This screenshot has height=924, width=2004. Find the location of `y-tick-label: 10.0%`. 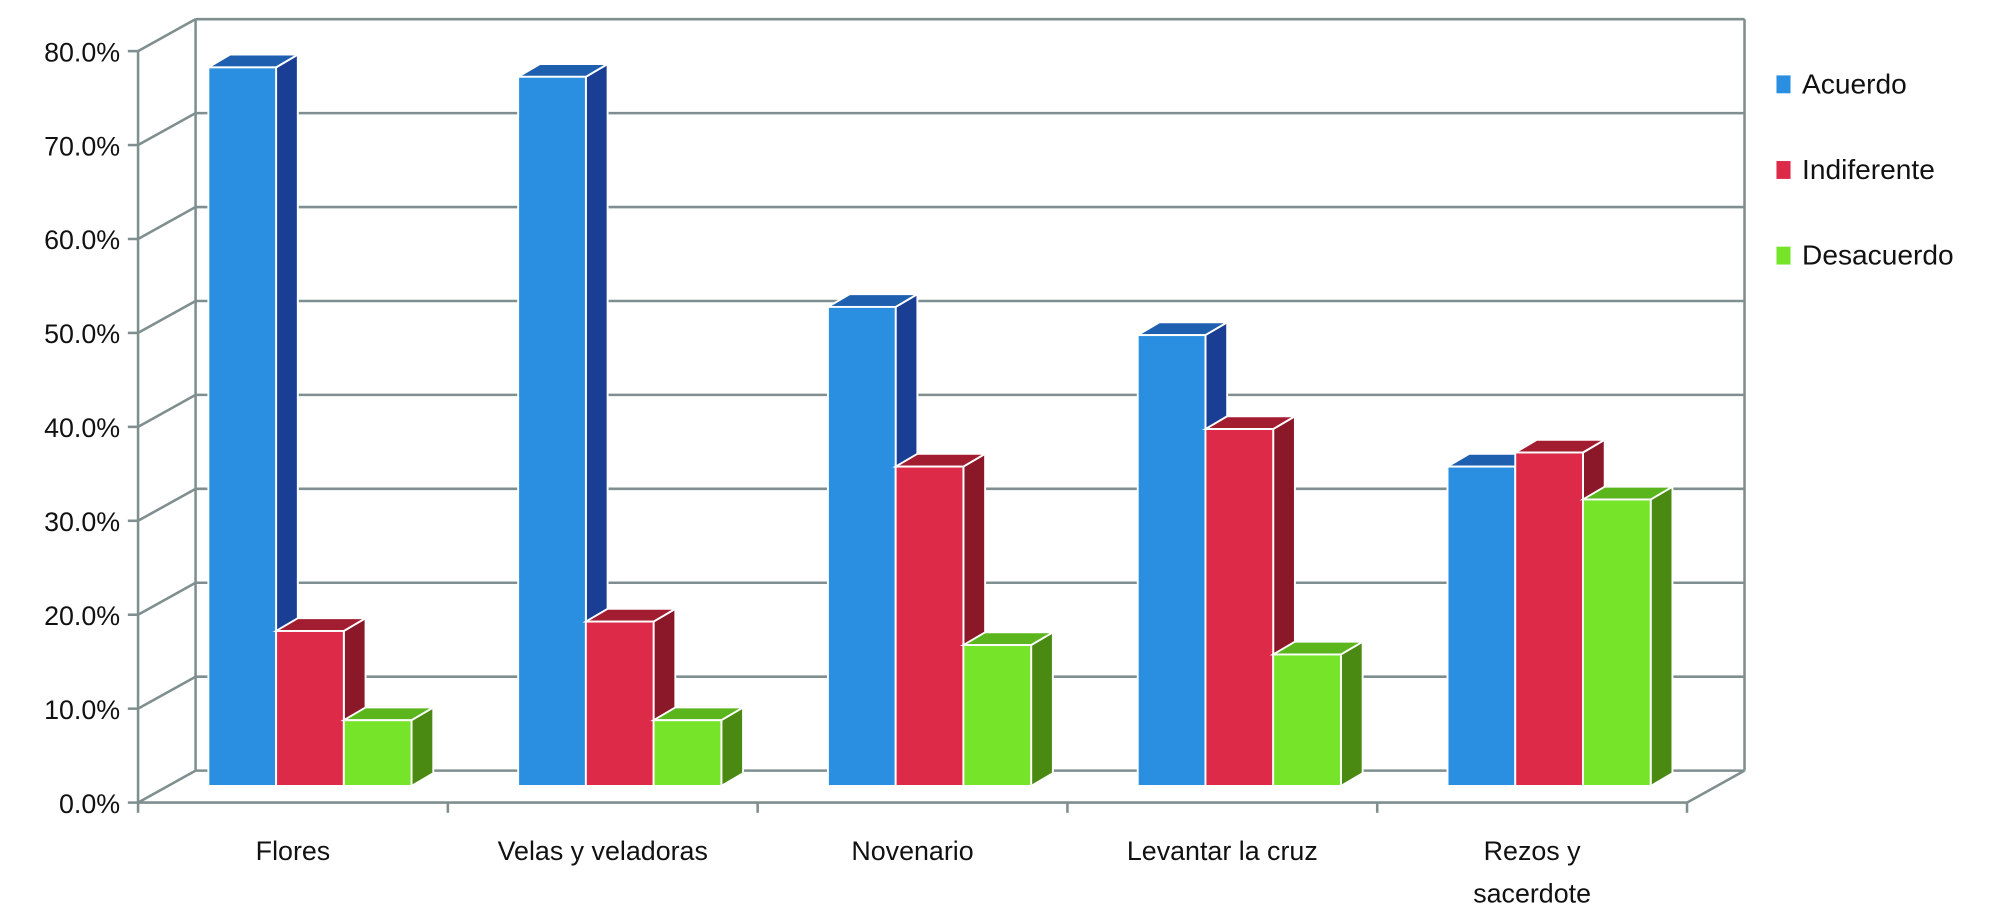

y-tick-label: 10.0% is located at coordinates (82, 710).